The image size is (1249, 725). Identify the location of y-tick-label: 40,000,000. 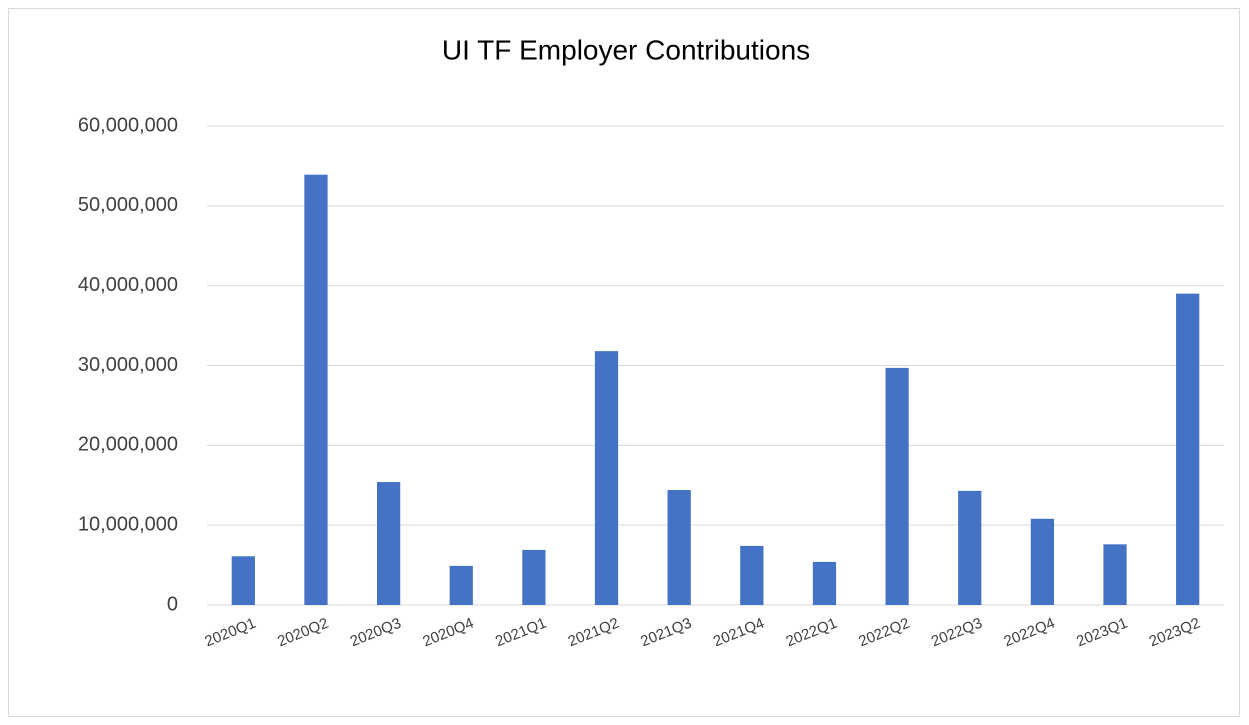
(128, 285).